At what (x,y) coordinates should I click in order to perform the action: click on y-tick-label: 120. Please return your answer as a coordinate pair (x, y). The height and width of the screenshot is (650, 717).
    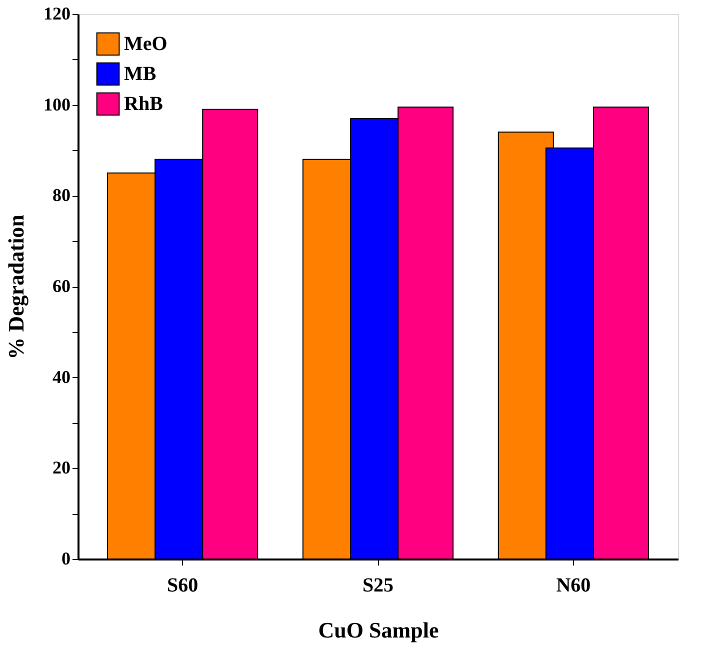
    Looking at the image, I should click on (57, 14).